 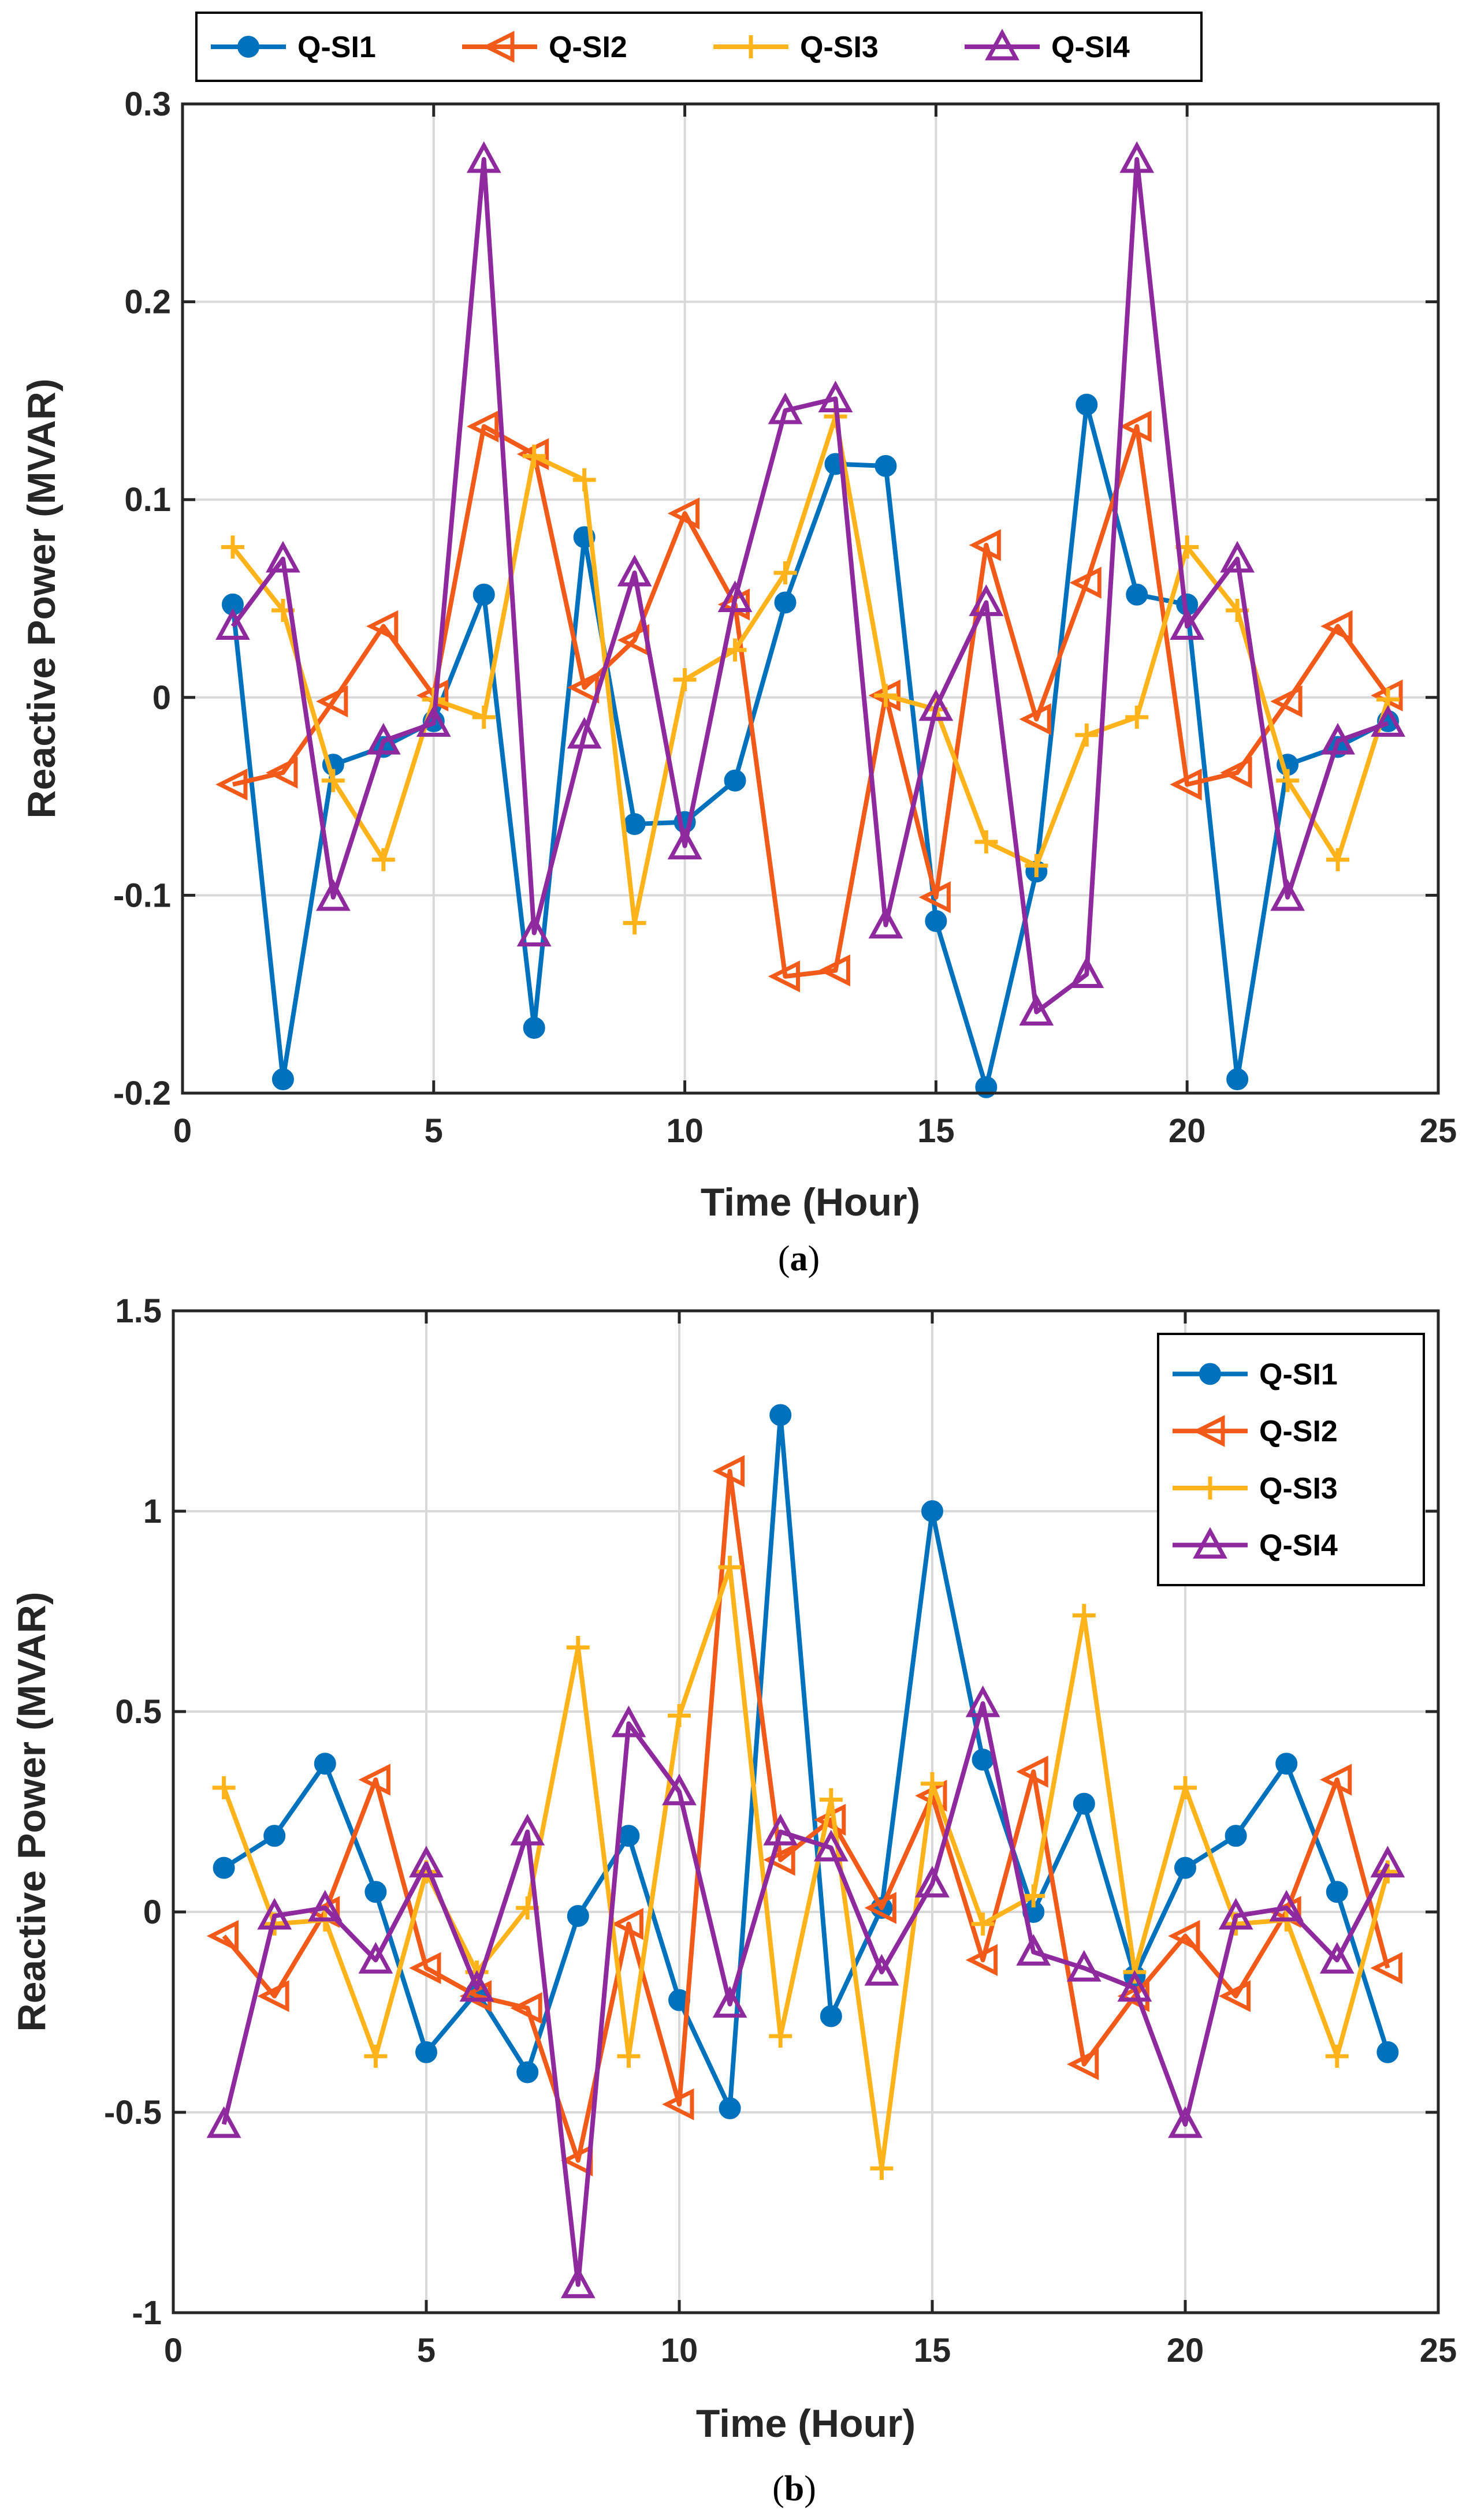 I want to click on x-tick-label: 5, so click(x=434, y=1131).